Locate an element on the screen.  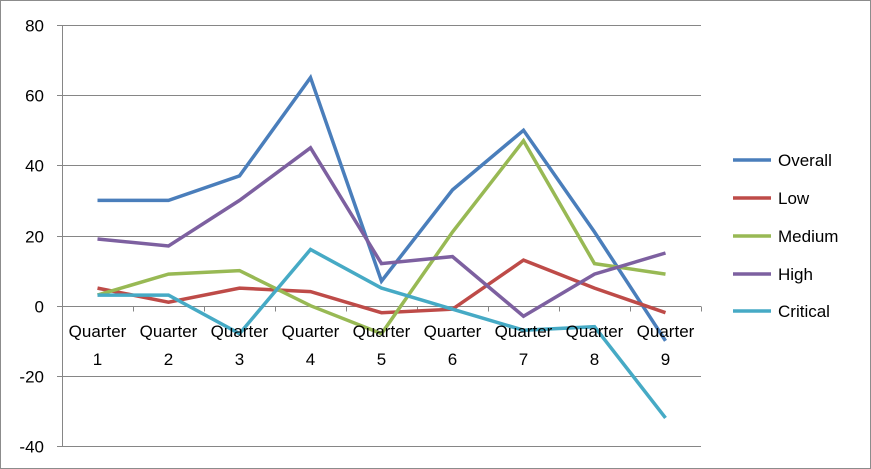
legend-label-medium: Medium is located at coordinates (808, 236).